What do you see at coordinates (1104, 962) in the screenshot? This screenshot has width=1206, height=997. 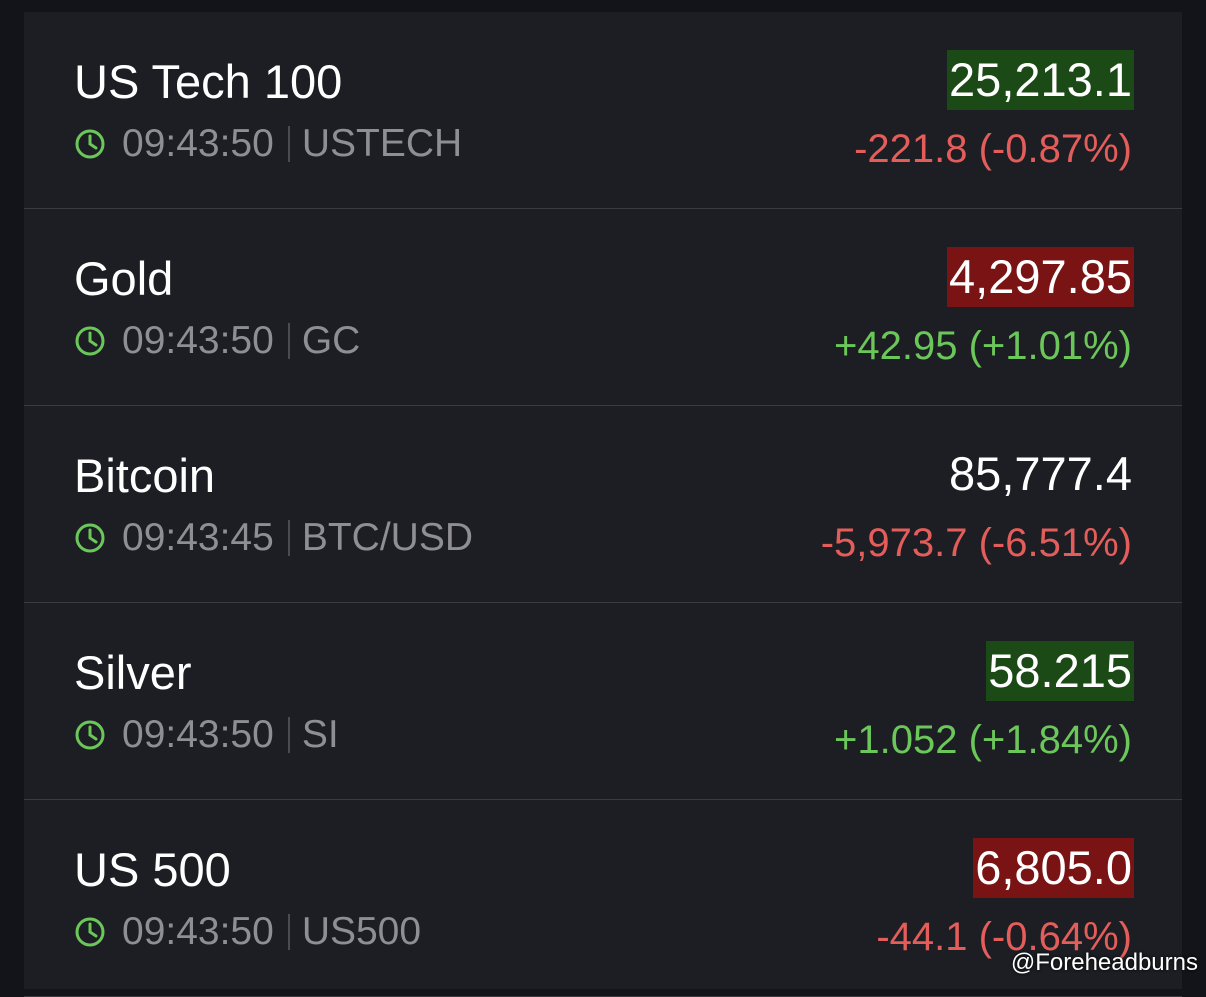 I see `watermark: @Foreheadburns` at bounding box center [1104, 962].